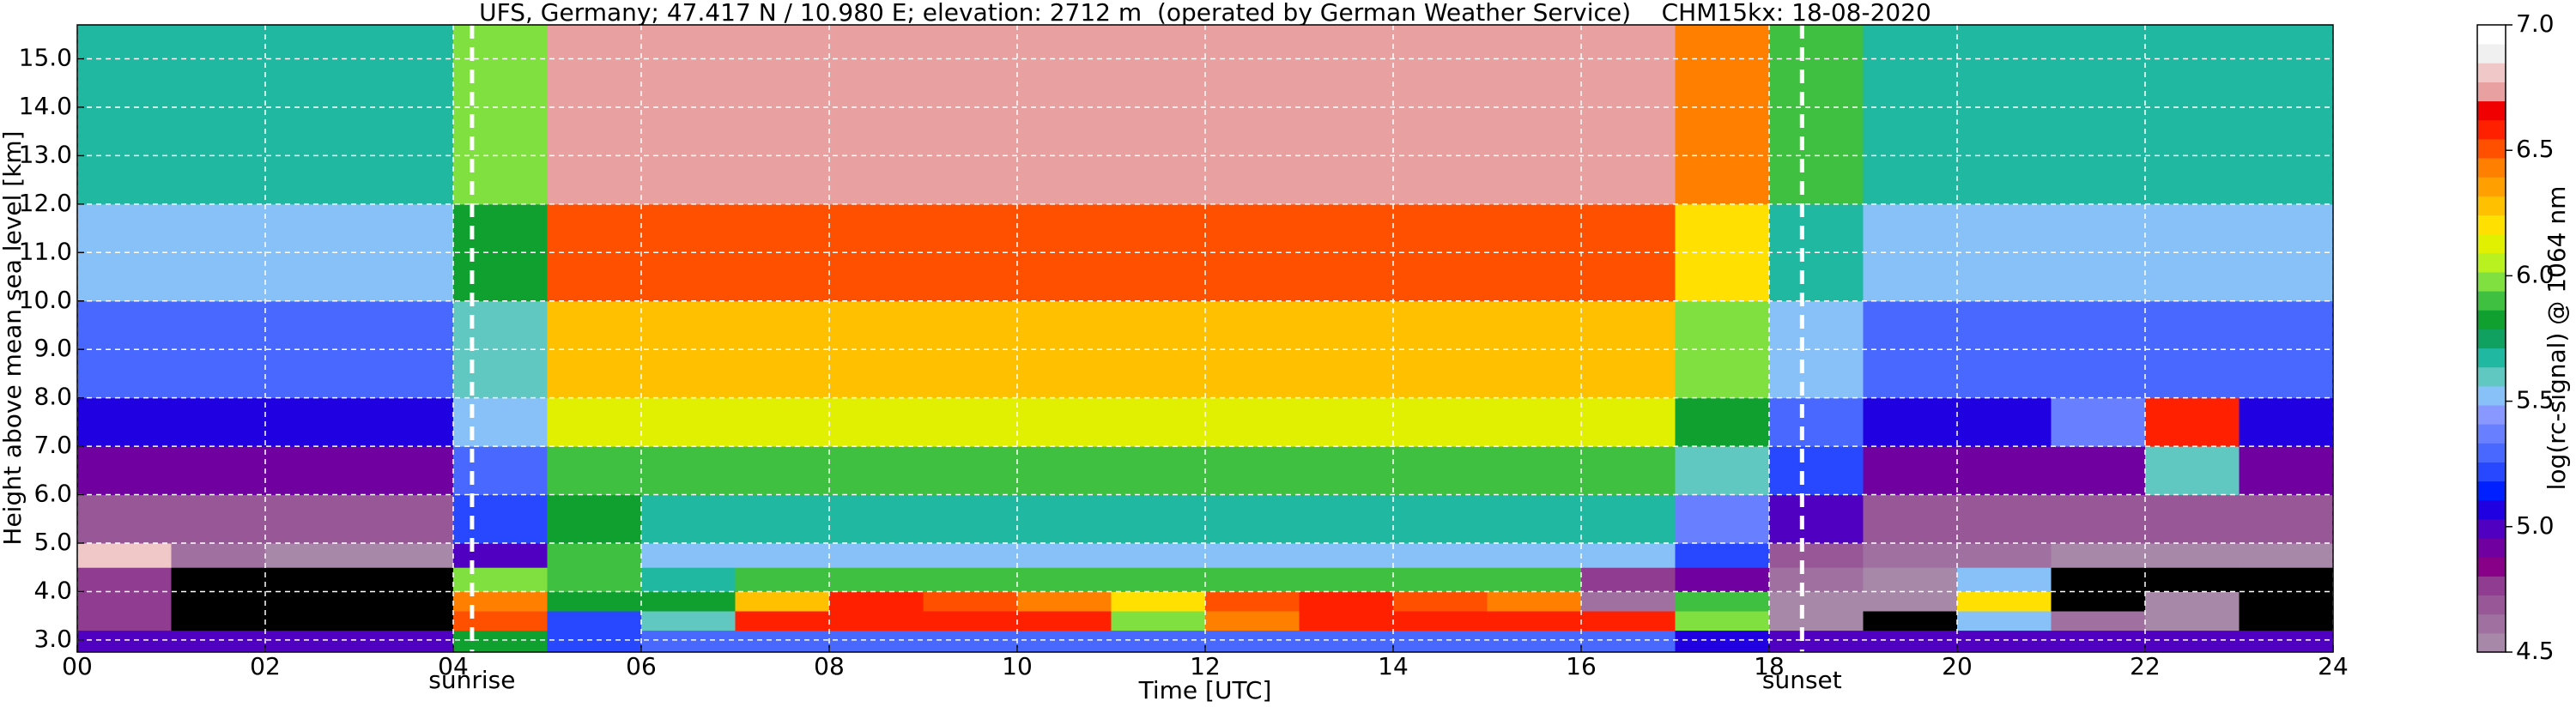 The width and height of the screenshot is (2576, 707). I want to click on colorbar-frame, so click(2491, 338).